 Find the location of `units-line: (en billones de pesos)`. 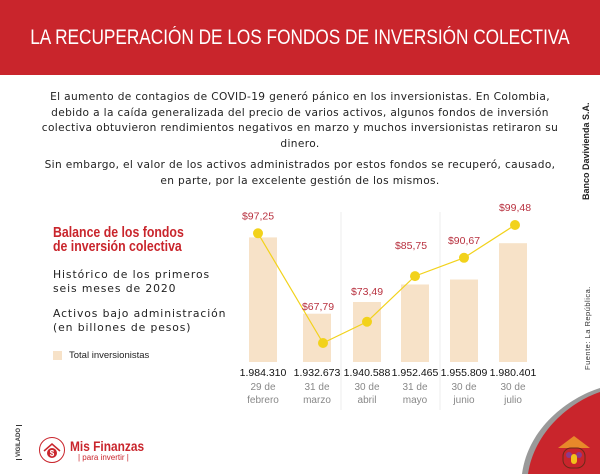

units-line: (en billones de pesos) is located at coordinates (122, 327).